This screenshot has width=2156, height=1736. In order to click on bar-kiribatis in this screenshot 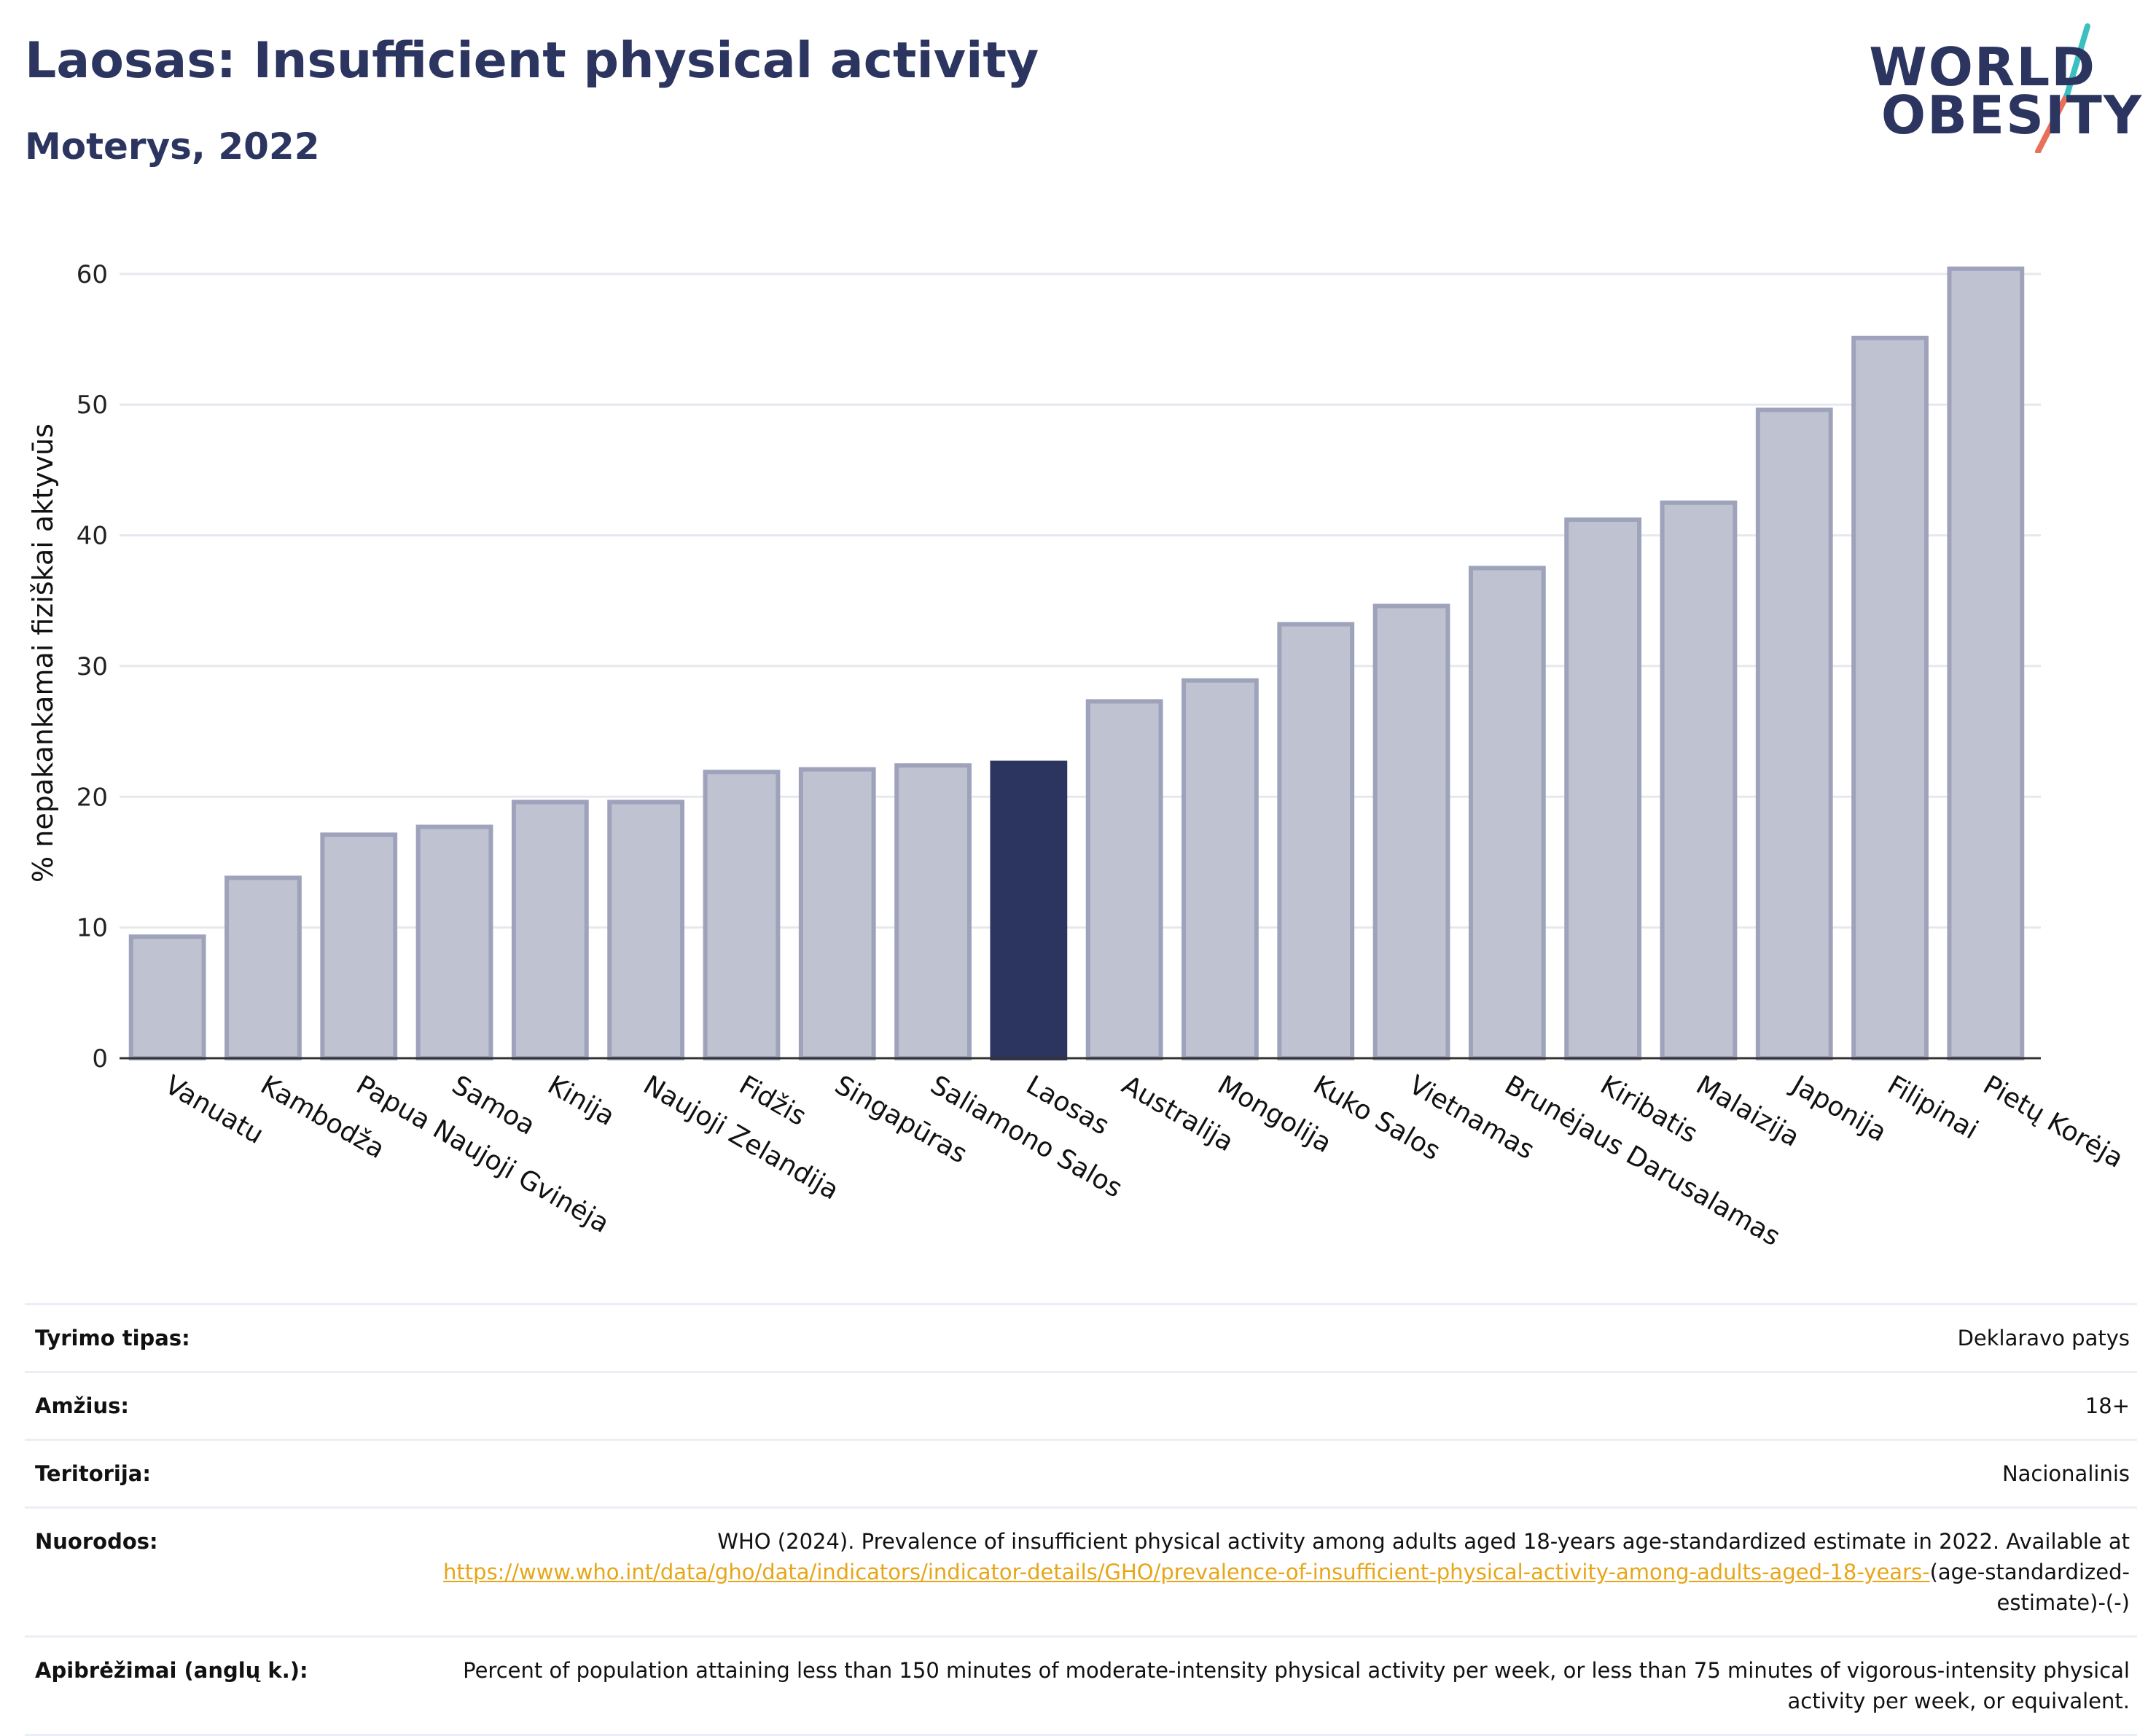, I will do `click(1603, 789)`.